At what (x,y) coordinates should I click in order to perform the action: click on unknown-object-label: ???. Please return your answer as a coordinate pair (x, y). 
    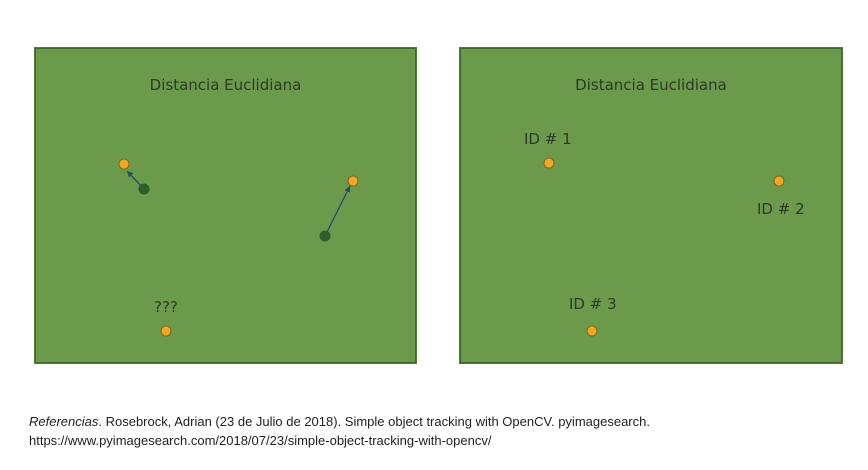
    Looking at the image, I should click on (166, 307).